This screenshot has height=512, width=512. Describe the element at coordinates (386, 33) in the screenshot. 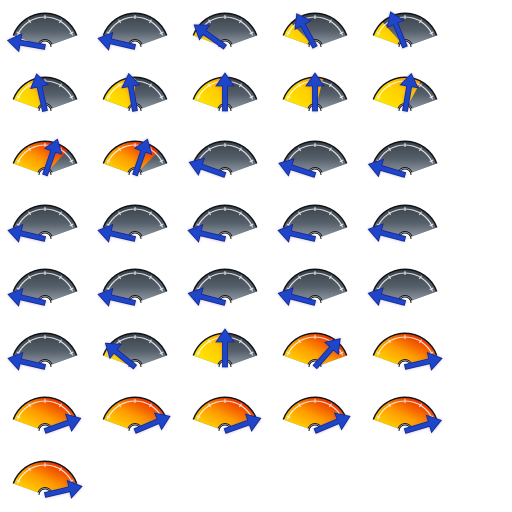

I see `dial-heat-fill` at that location.